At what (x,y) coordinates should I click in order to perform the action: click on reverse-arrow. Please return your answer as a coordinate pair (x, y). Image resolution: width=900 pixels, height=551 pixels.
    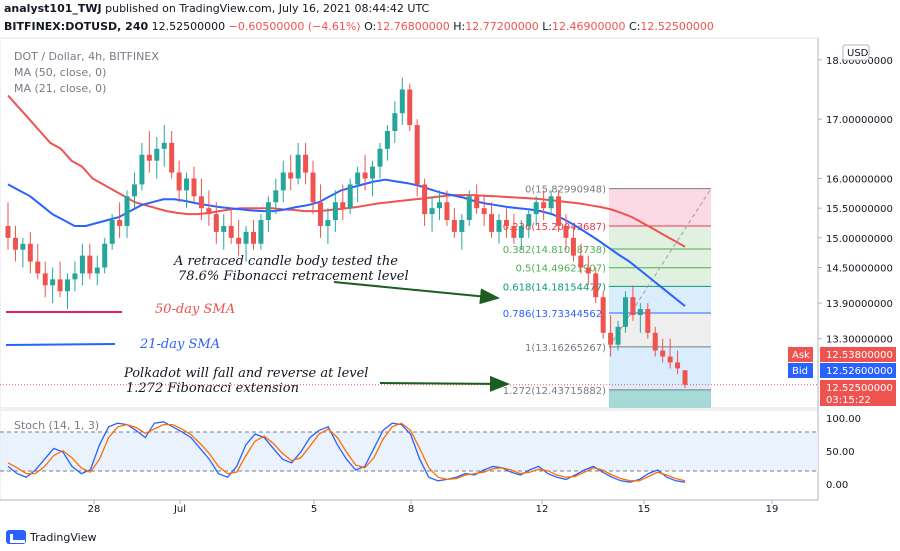
    Looking at the image, I should click on (444, 383).